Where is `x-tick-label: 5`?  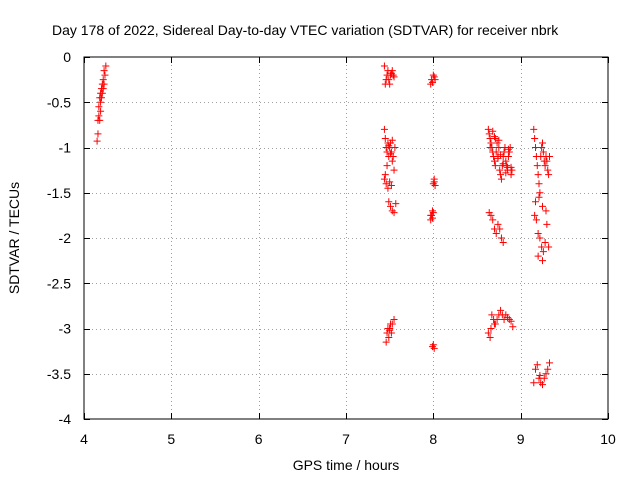
x-tick-label: 5 is located at coordinates (171, 439).